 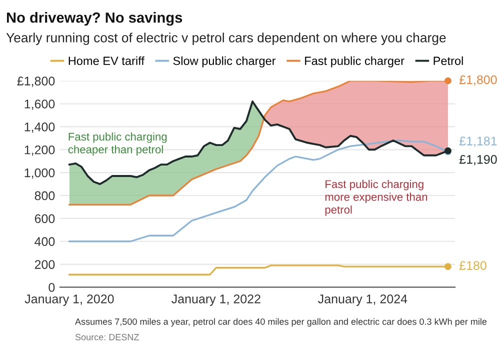 I want to click on text: Assumes 7,500 miles a year, petrol car does 40 miles per gallon and electric car does 0.3 kWh per mile, so click(x=281, y=322).